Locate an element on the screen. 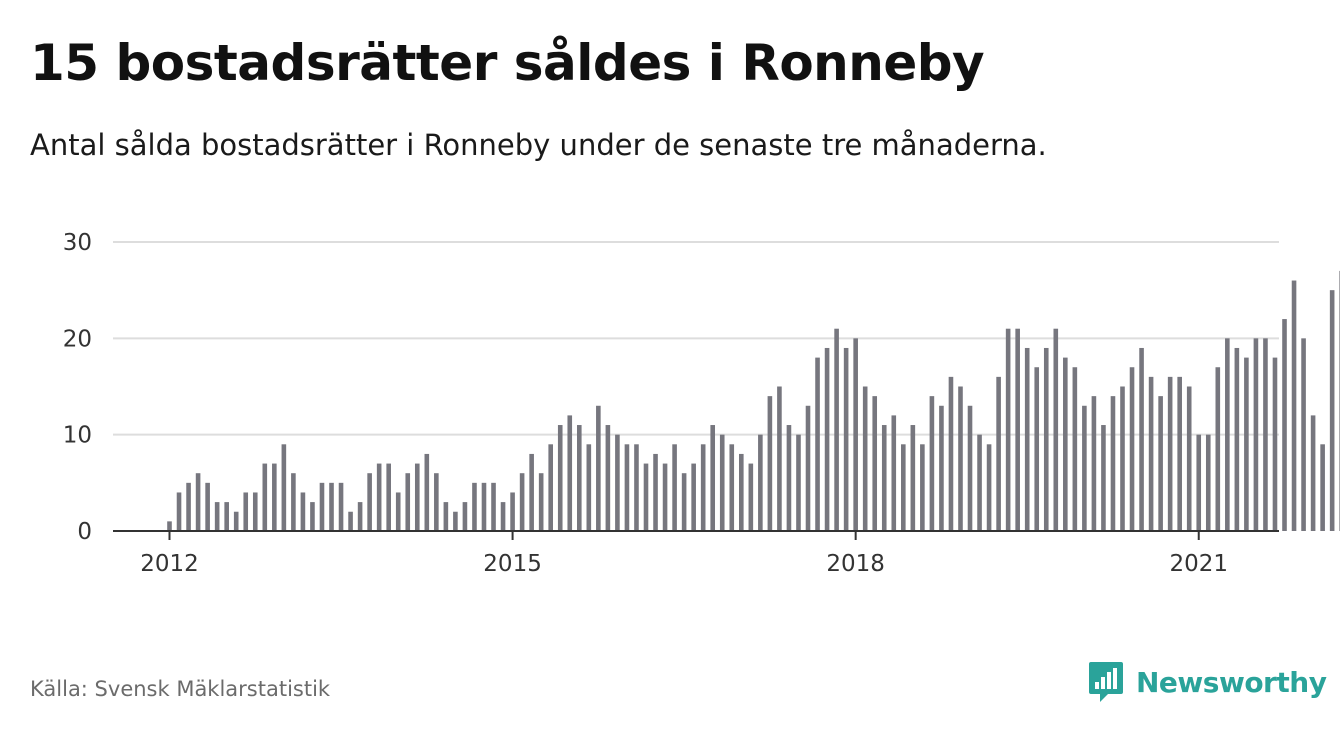 This screenshot has width=1340, height=734. brand-logo: Newsworthy is located at coordinates (1207, 682).